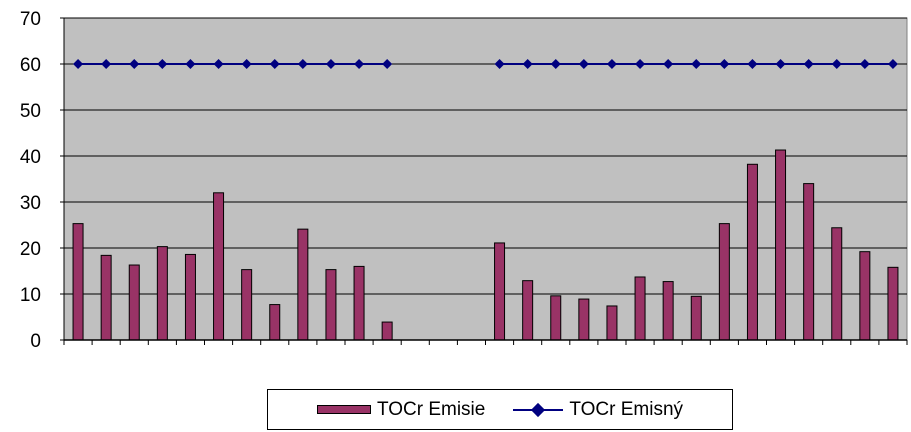  What do you see at coordinates (30, 65) in the screenshot?
I see `y-tick-label: 60` at bounding box center [30, 65].